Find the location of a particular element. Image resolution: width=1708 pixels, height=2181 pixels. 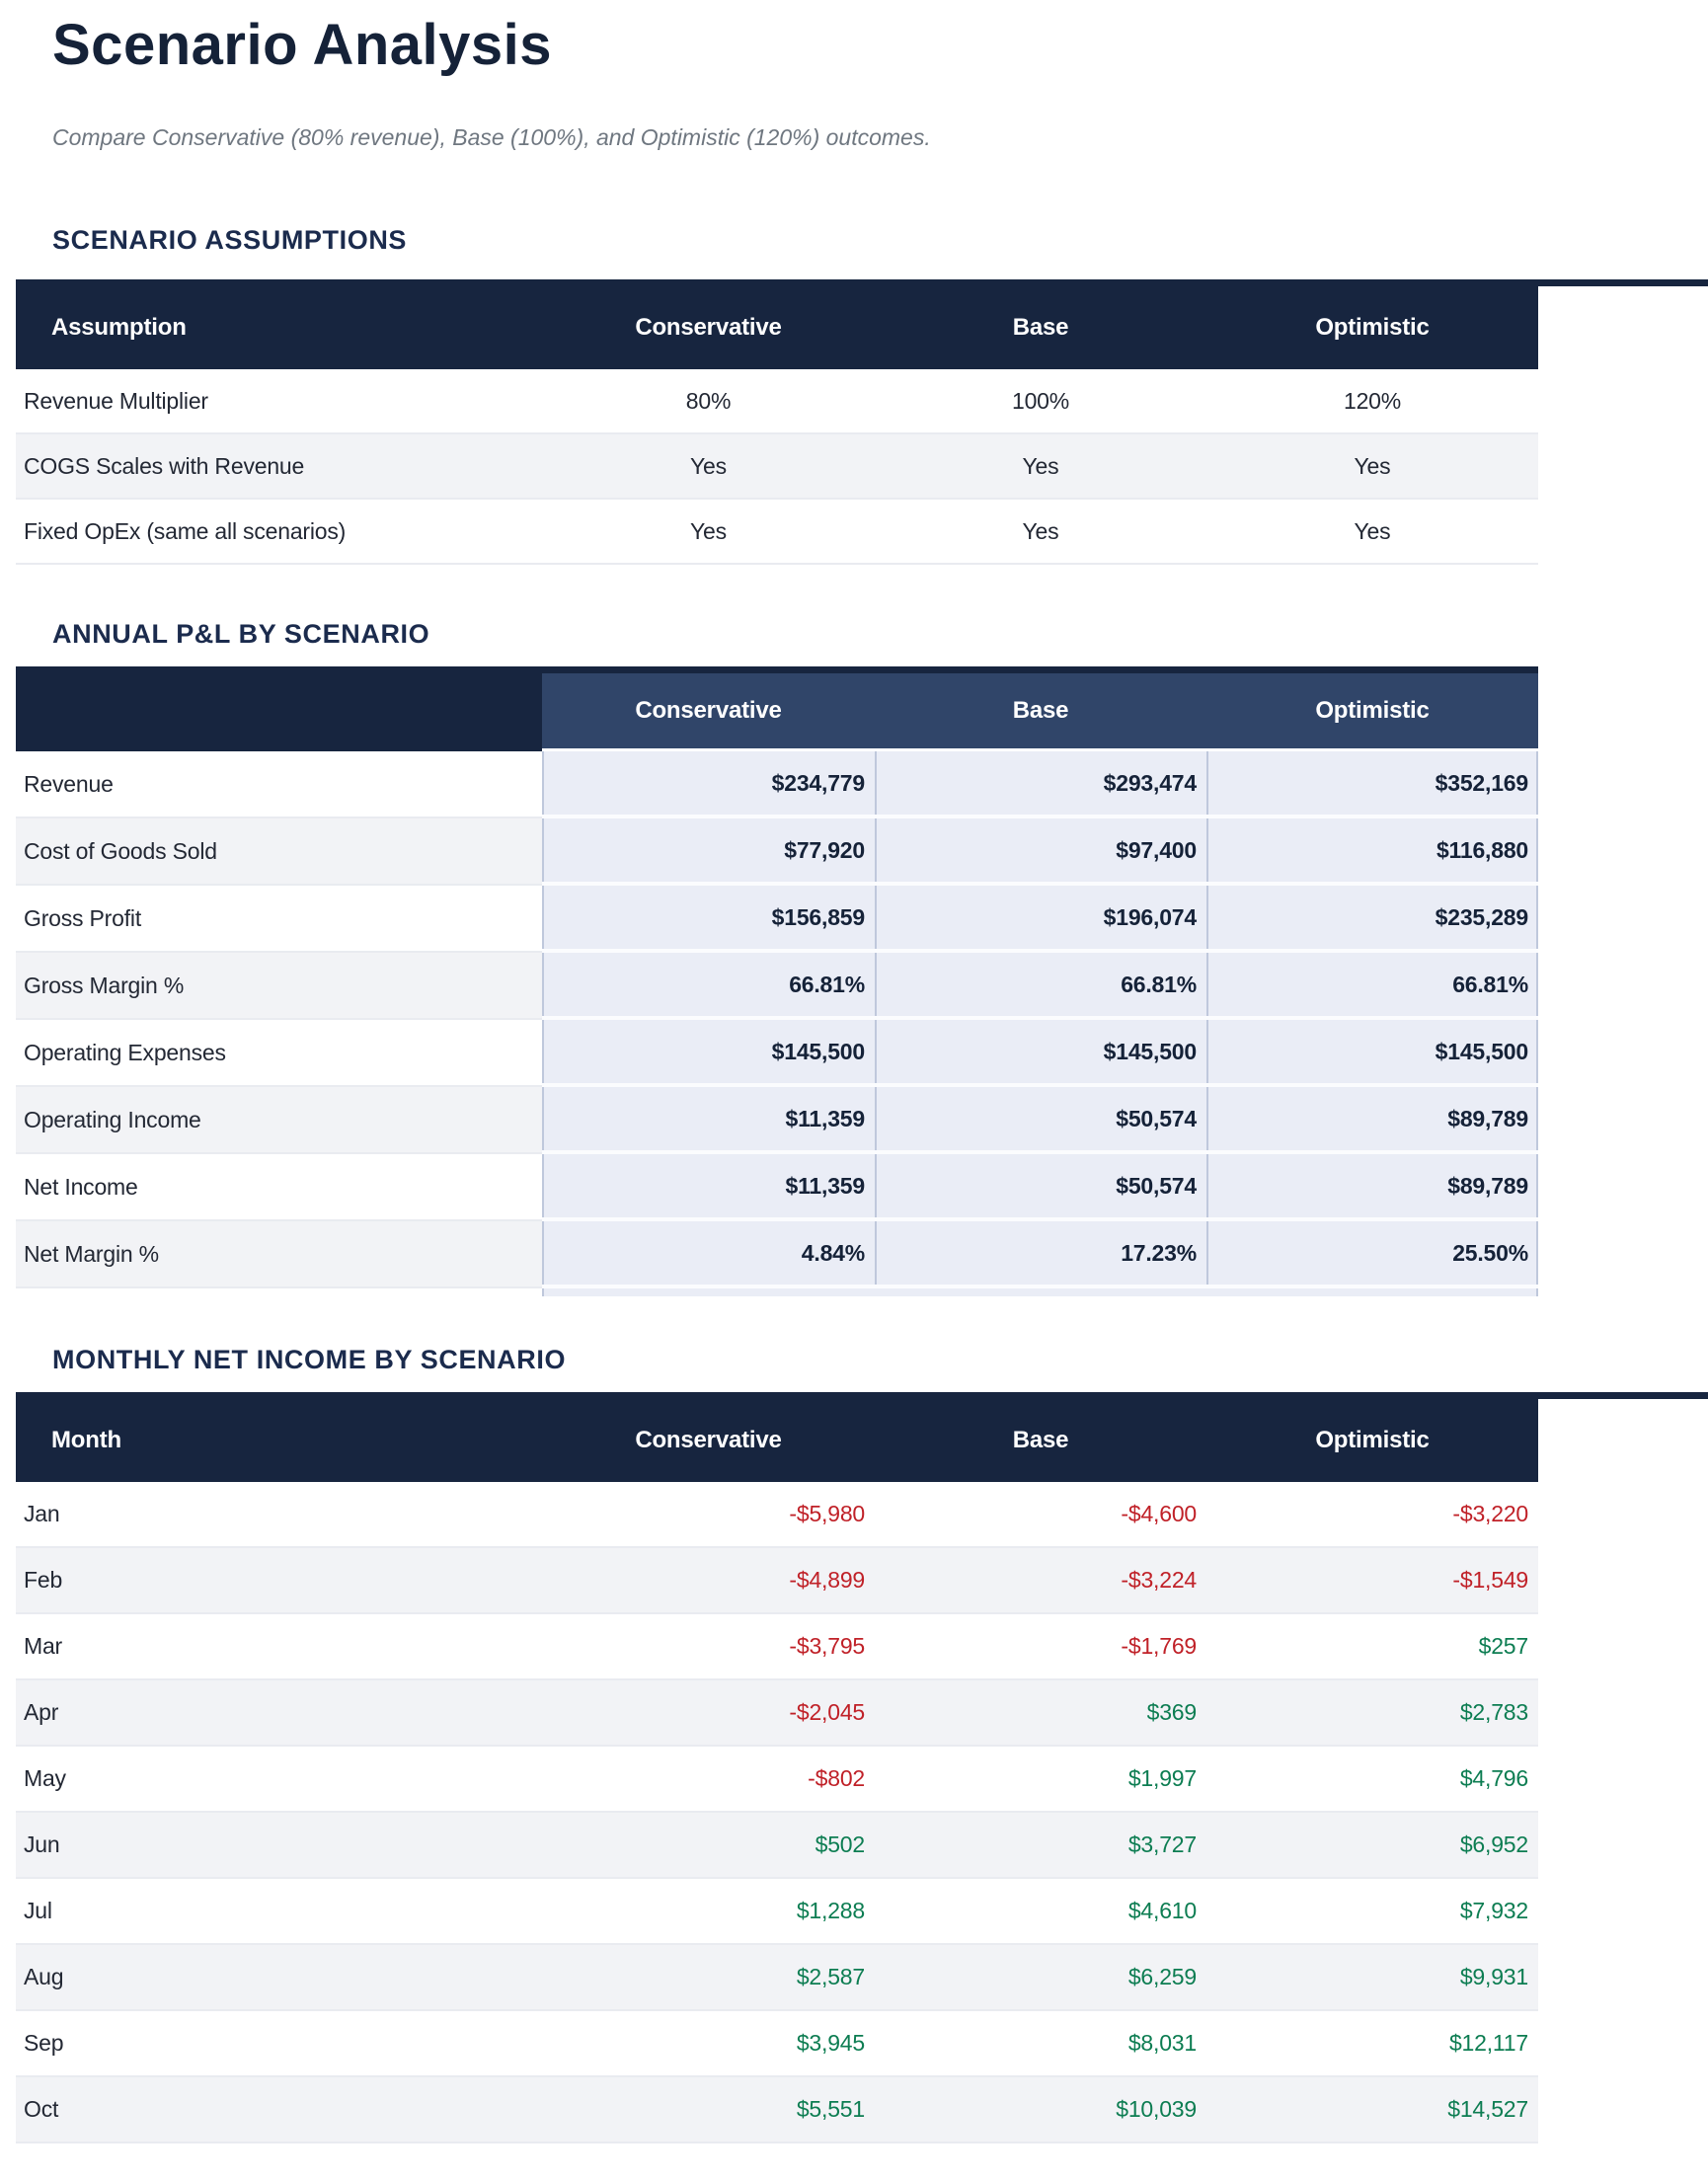

month-label: Mar is located at coordinates (279, 1647).